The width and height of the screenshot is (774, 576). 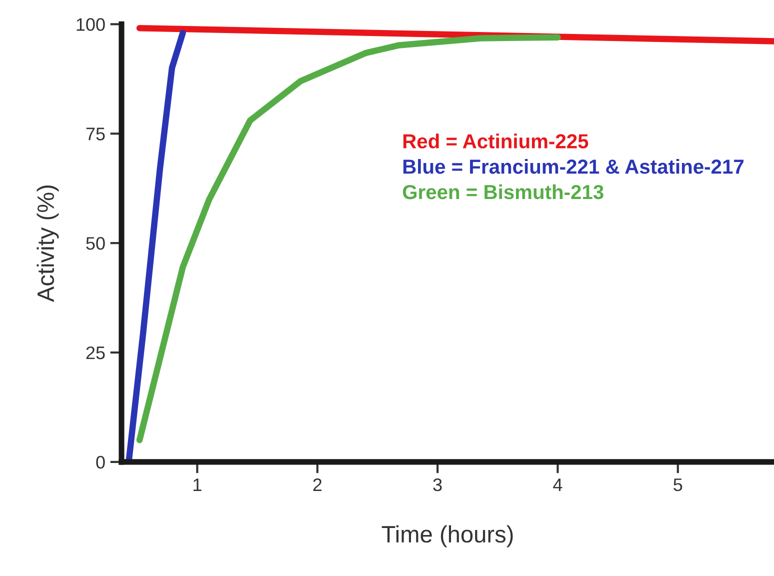 What do you see at coordinates (557, 485) in the screenshot?
I see `x-tick-label: 4` at bounding box center [557, 485].